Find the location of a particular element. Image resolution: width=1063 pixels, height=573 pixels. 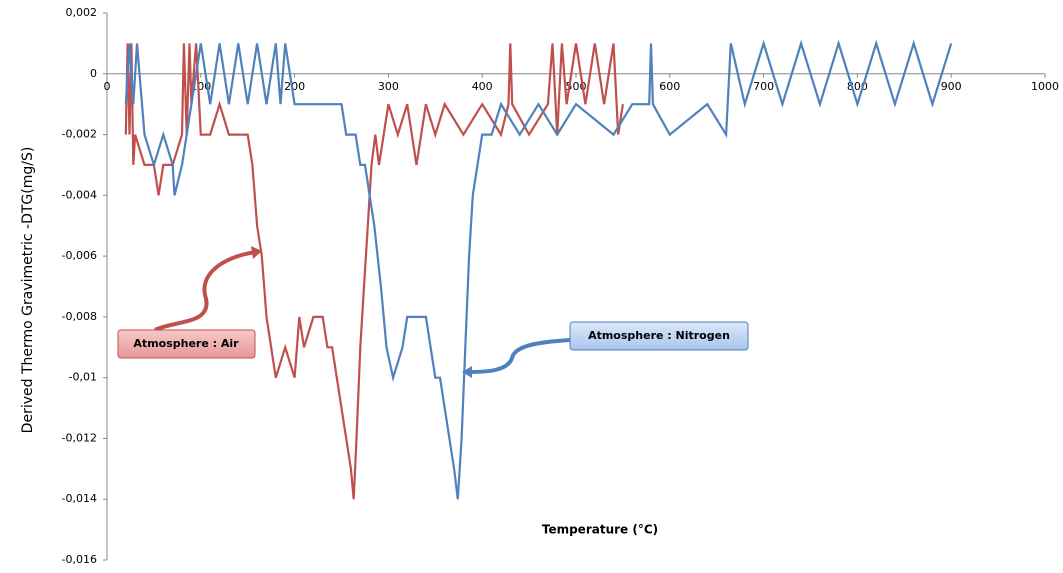

y-tick-label: -0,012 is located at coordinates (79, 437).